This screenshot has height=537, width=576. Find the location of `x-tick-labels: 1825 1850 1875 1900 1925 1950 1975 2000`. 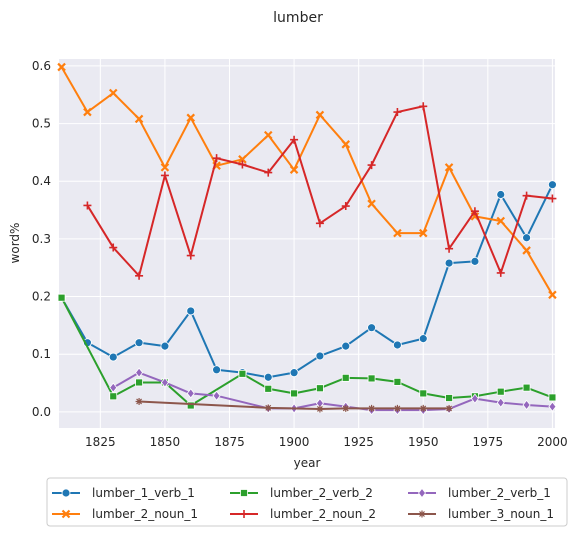

x-tick-labels: 1825 1850 1875 1900 1925 1950 1975 2000 is located at coordinates (326, 442).